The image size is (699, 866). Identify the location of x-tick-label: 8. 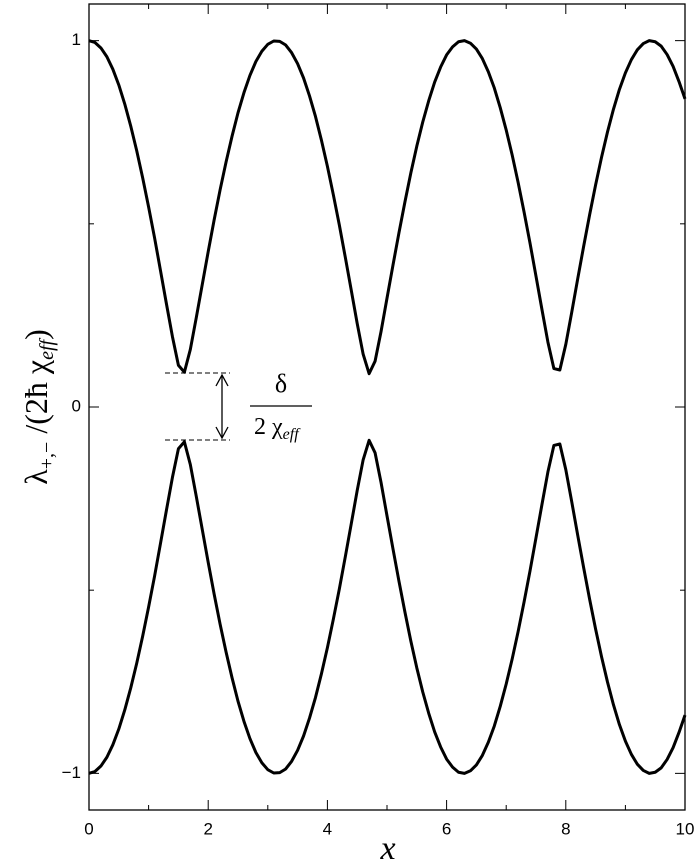
(565, 828).